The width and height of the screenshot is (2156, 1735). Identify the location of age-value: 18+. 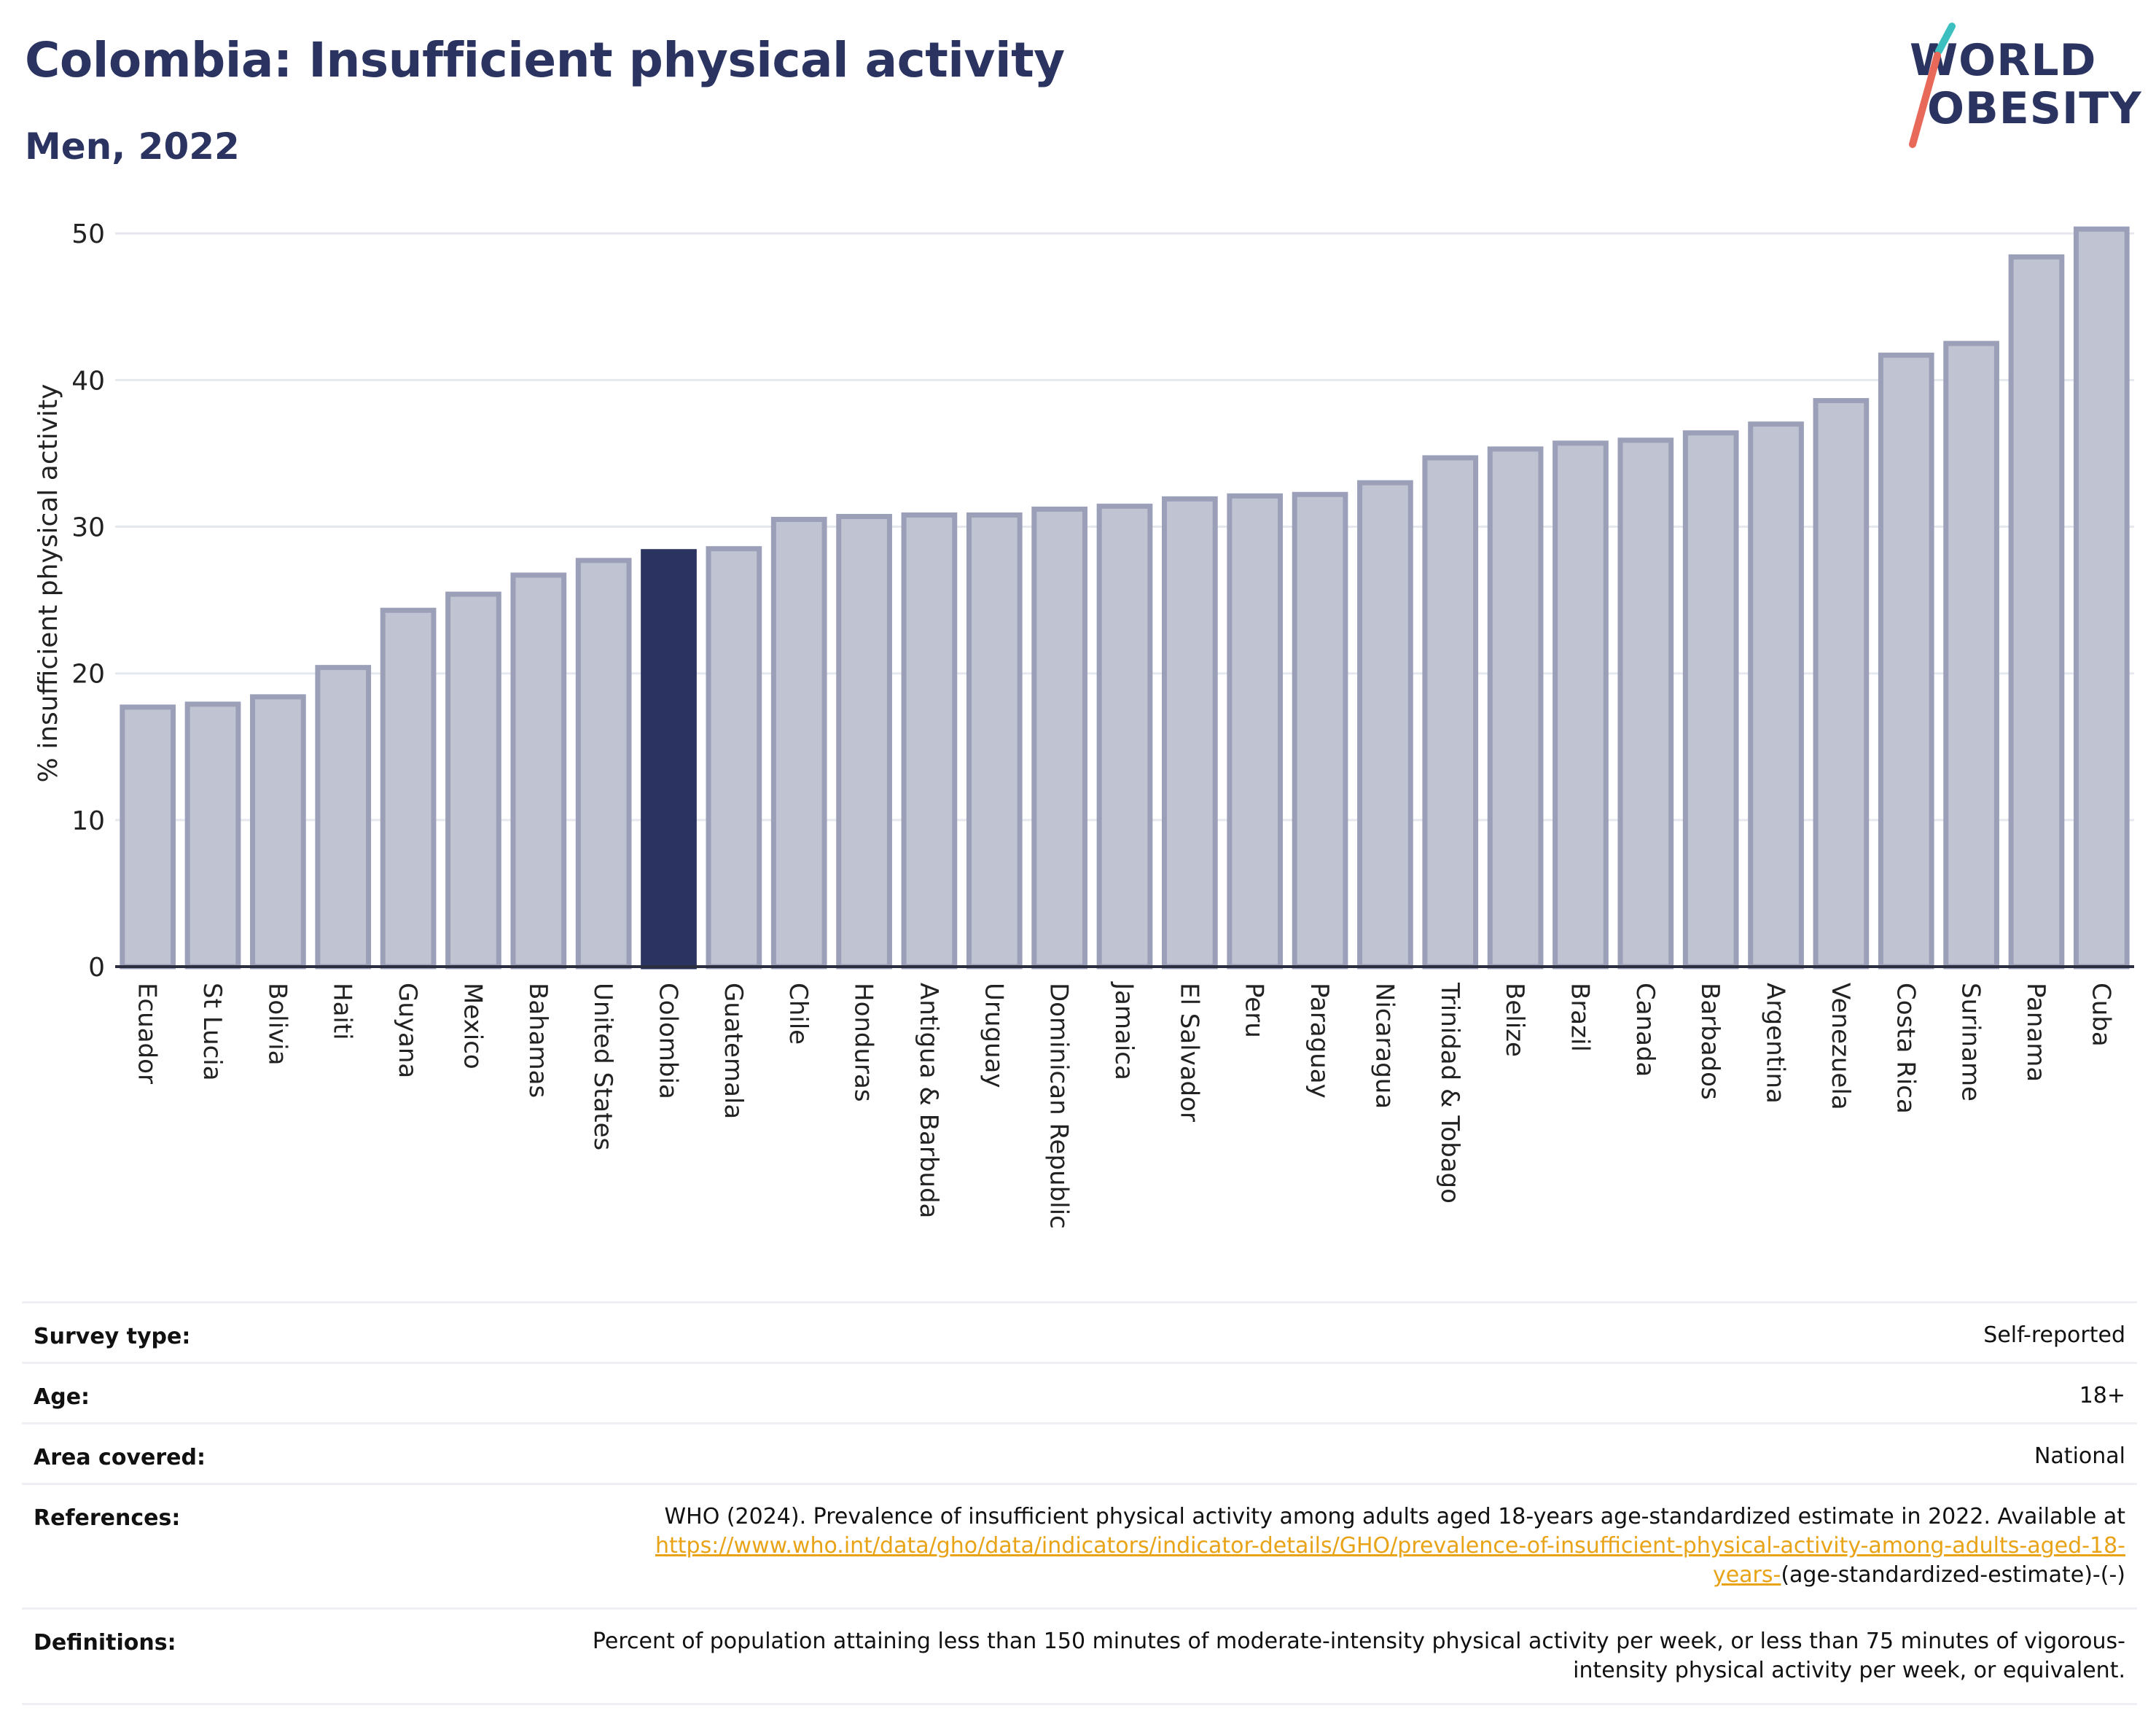
(2102, 1395).